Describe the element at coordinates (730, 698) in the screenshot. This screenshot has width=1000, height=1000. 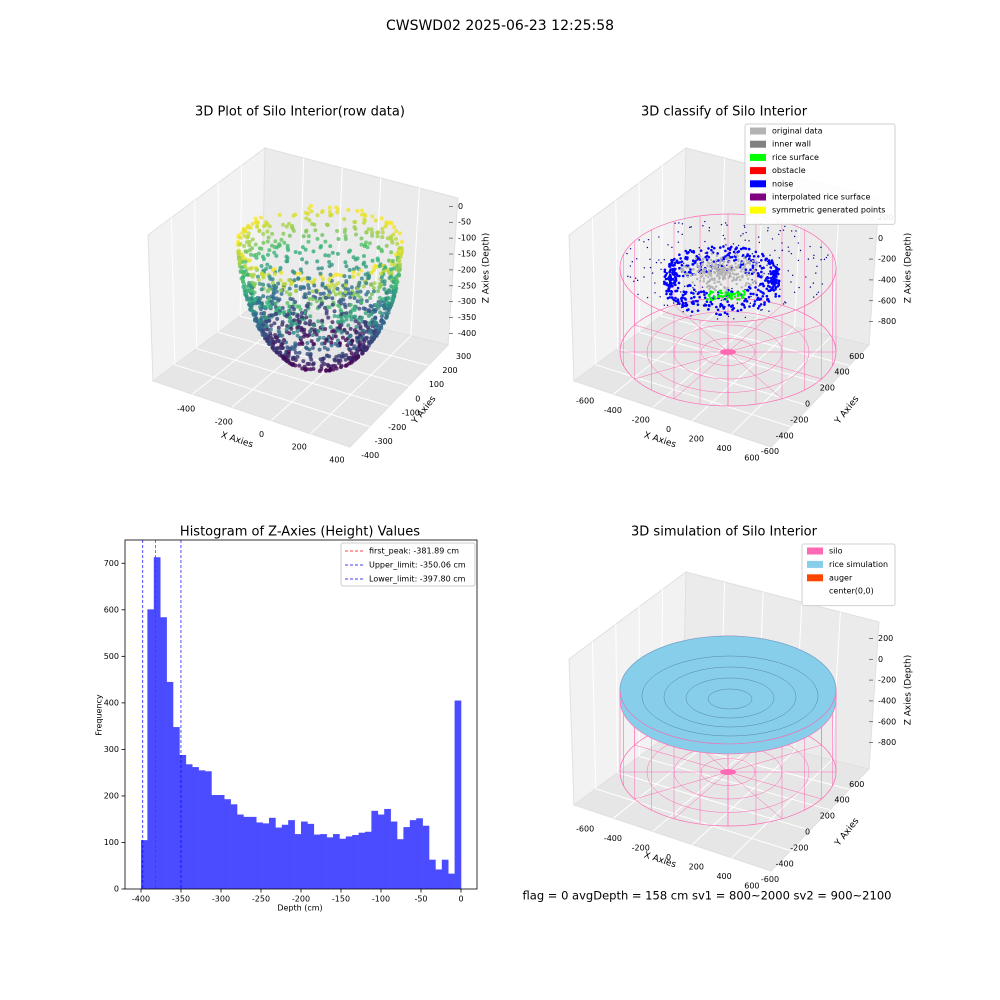
I see `rice-mesh` at that location.